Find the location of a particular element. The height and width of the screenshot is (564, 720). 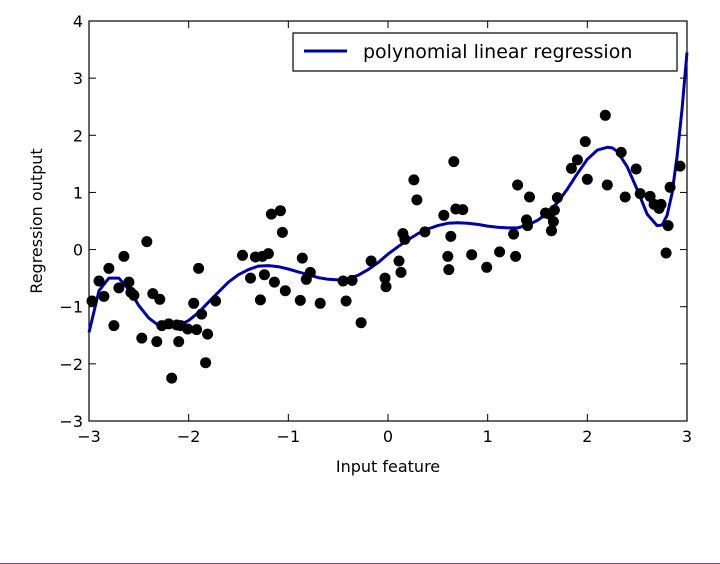

y-axis-label: Regression output is located at coordinates (36, 220).